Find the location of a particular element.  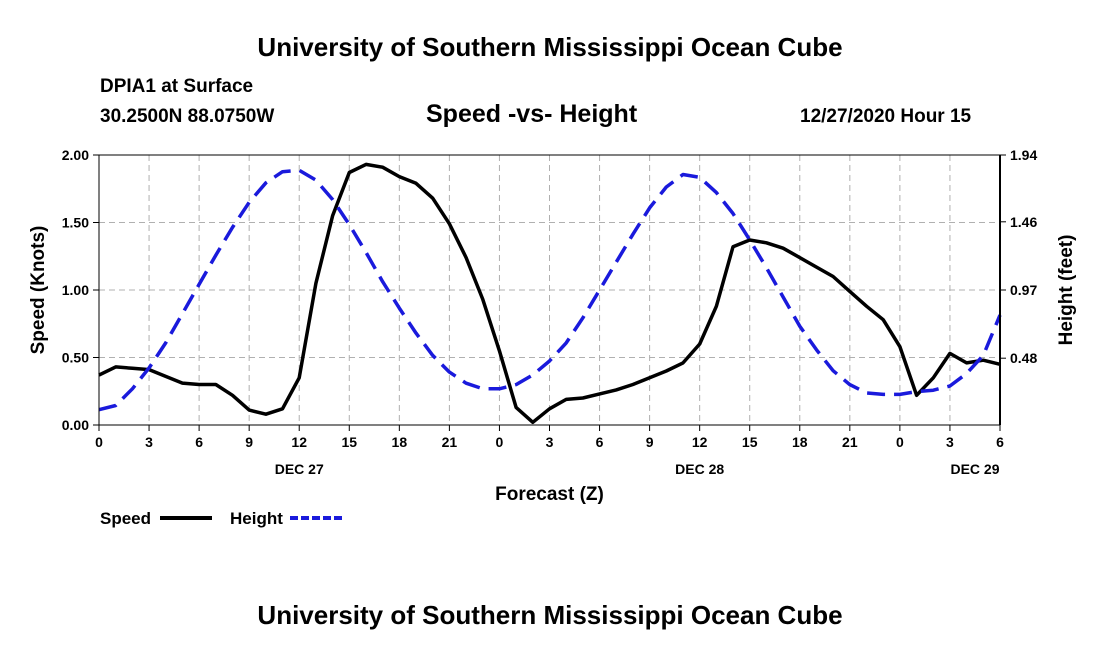

chart-title: Speed -vs- Height is located at coordinates (532, 114).